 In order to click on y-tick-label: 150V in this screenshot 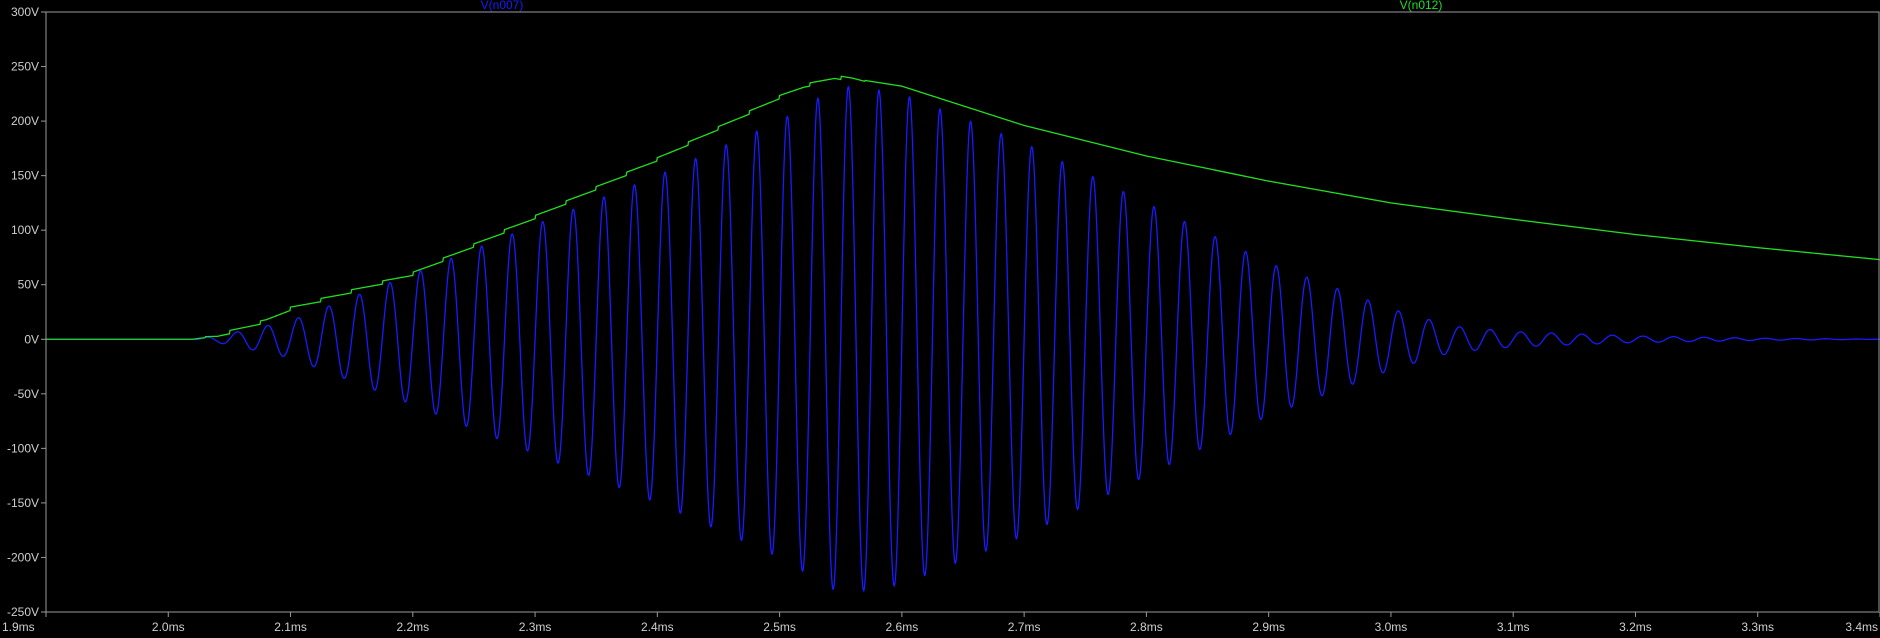, I will do `click(25, 176)`.